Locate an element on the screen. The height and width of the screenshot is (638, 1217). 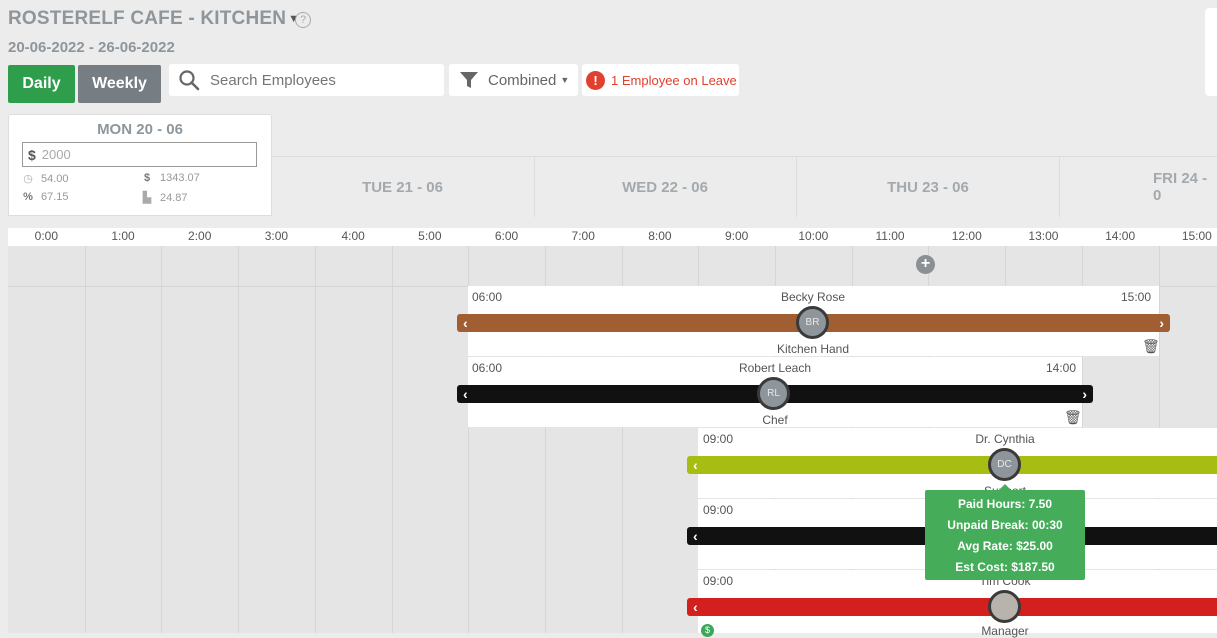
page-title: ROSTERELF CAFE - KITCHEN▼ is located at coordinates (153, 19).